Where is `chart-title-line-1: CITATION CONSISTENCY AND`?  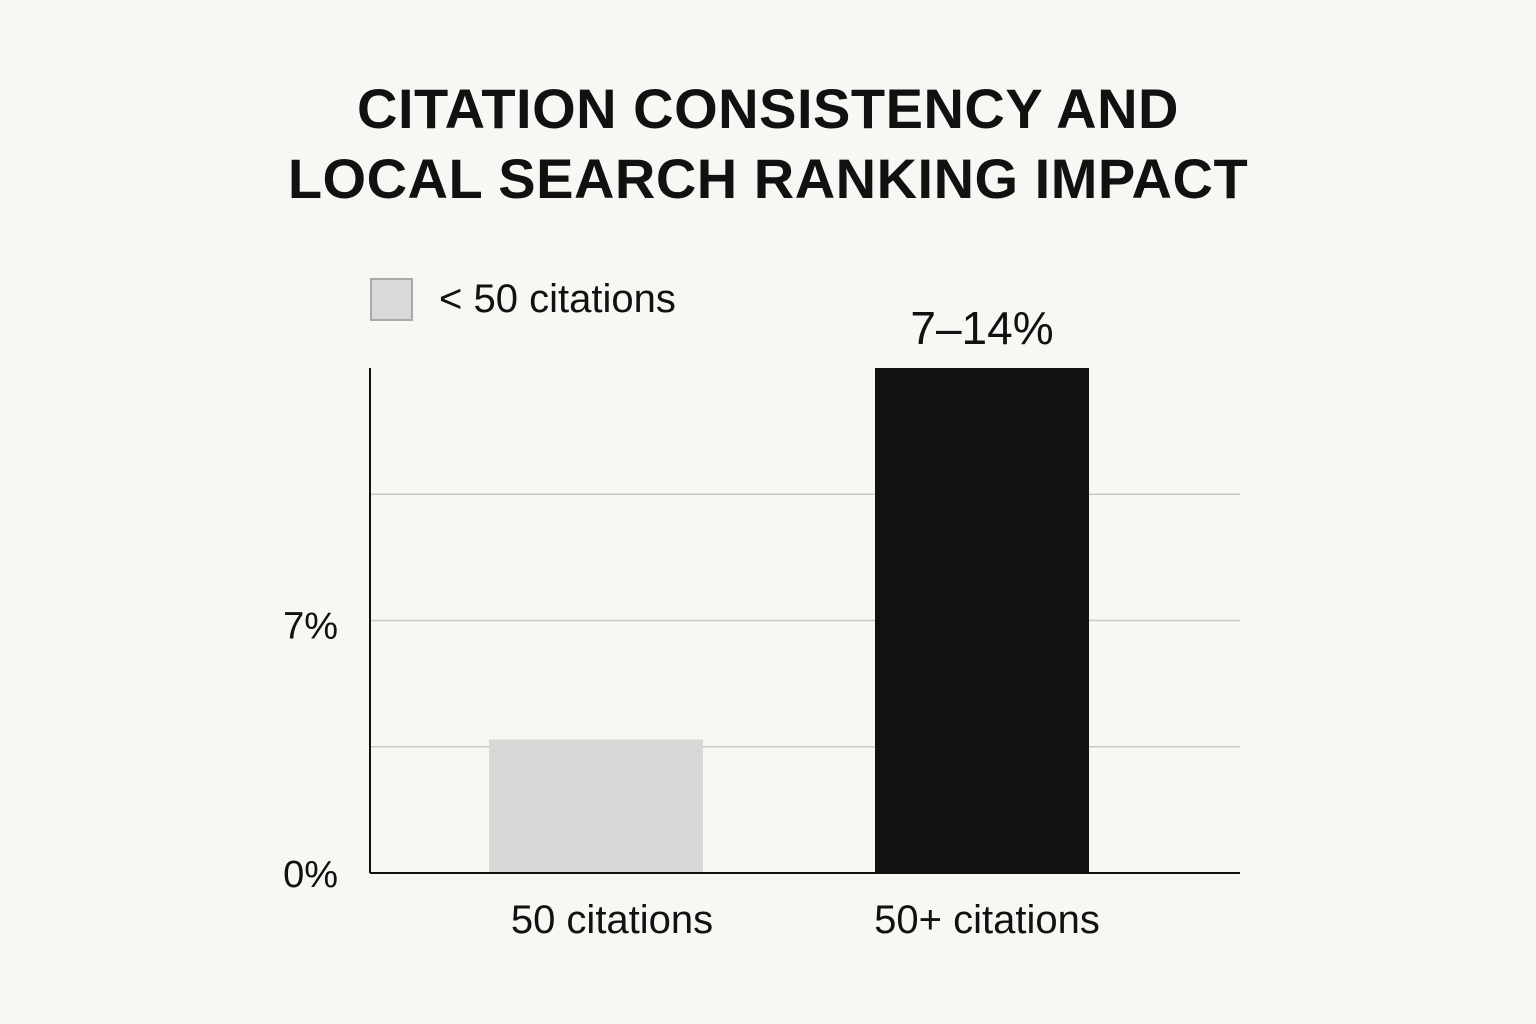 chart-title-line-1: CITATION CONSISTENCY AND is located at coordinates (768, 108).